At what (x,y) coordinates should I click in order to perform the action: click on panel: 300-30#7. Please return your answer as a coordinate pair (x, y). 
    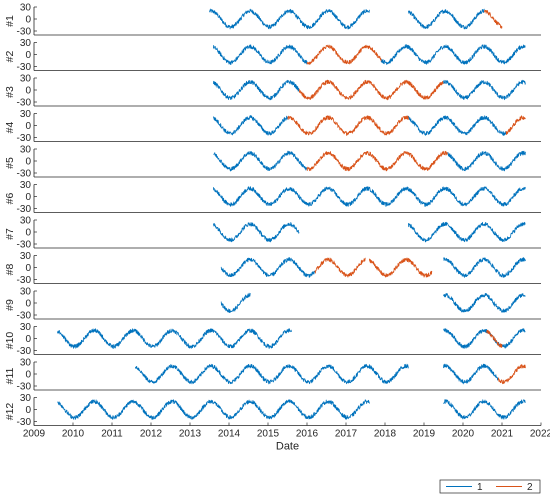
    Looking at the image, I should click on (272, 233).